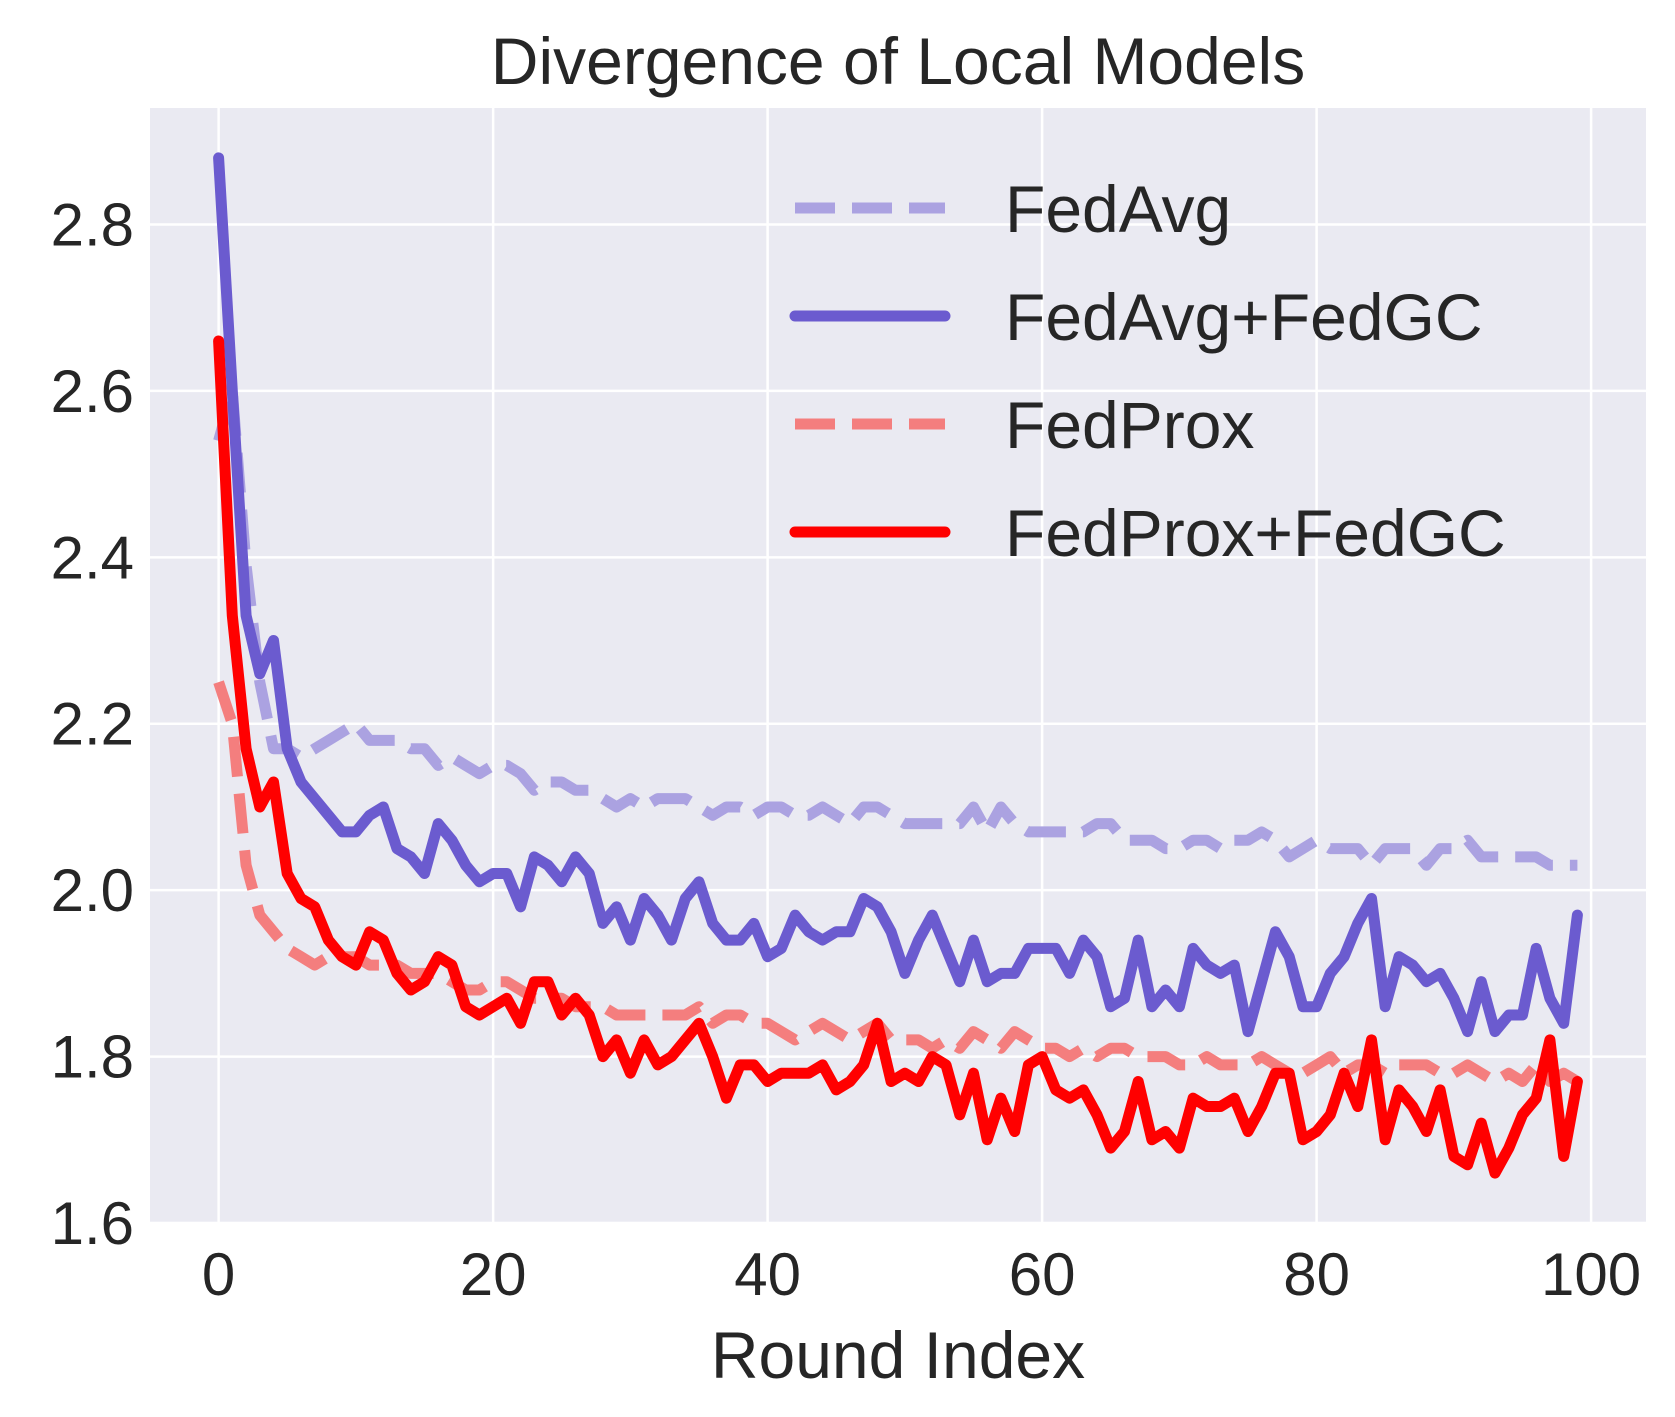  What do you see at coordinates (218, 1274) in the screenshot?
I see `x-tick-label: 0` at bounding box center [218, 1274].